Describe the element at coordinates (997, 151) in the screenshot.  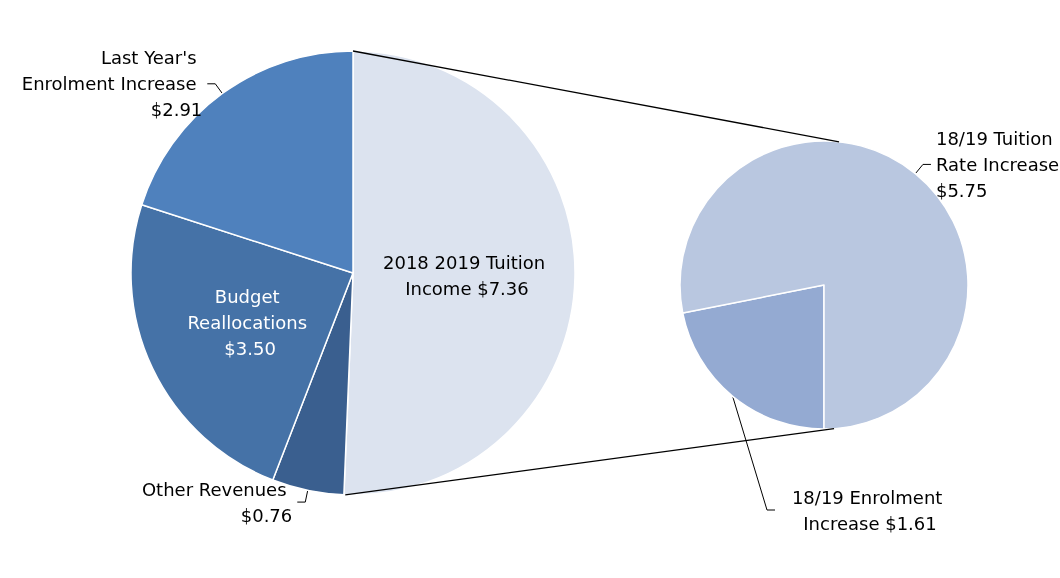
I see `slice-label: 18/19 Tuition Rate Increase` at that location.